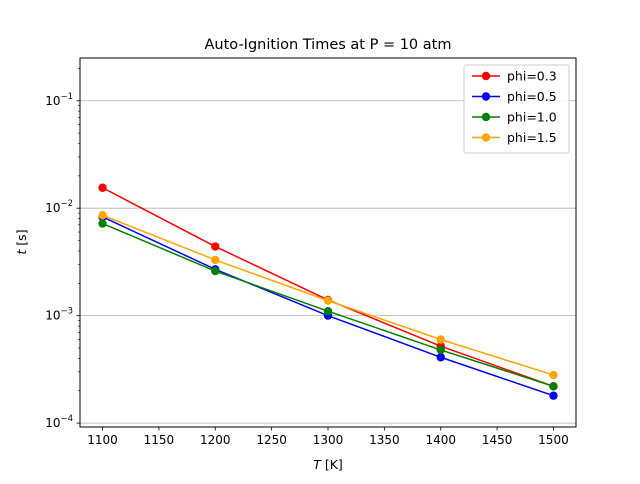 This screenshot has width=640, height=484. I want to click on data-point-phi=0.5-4, so click(553, 395).